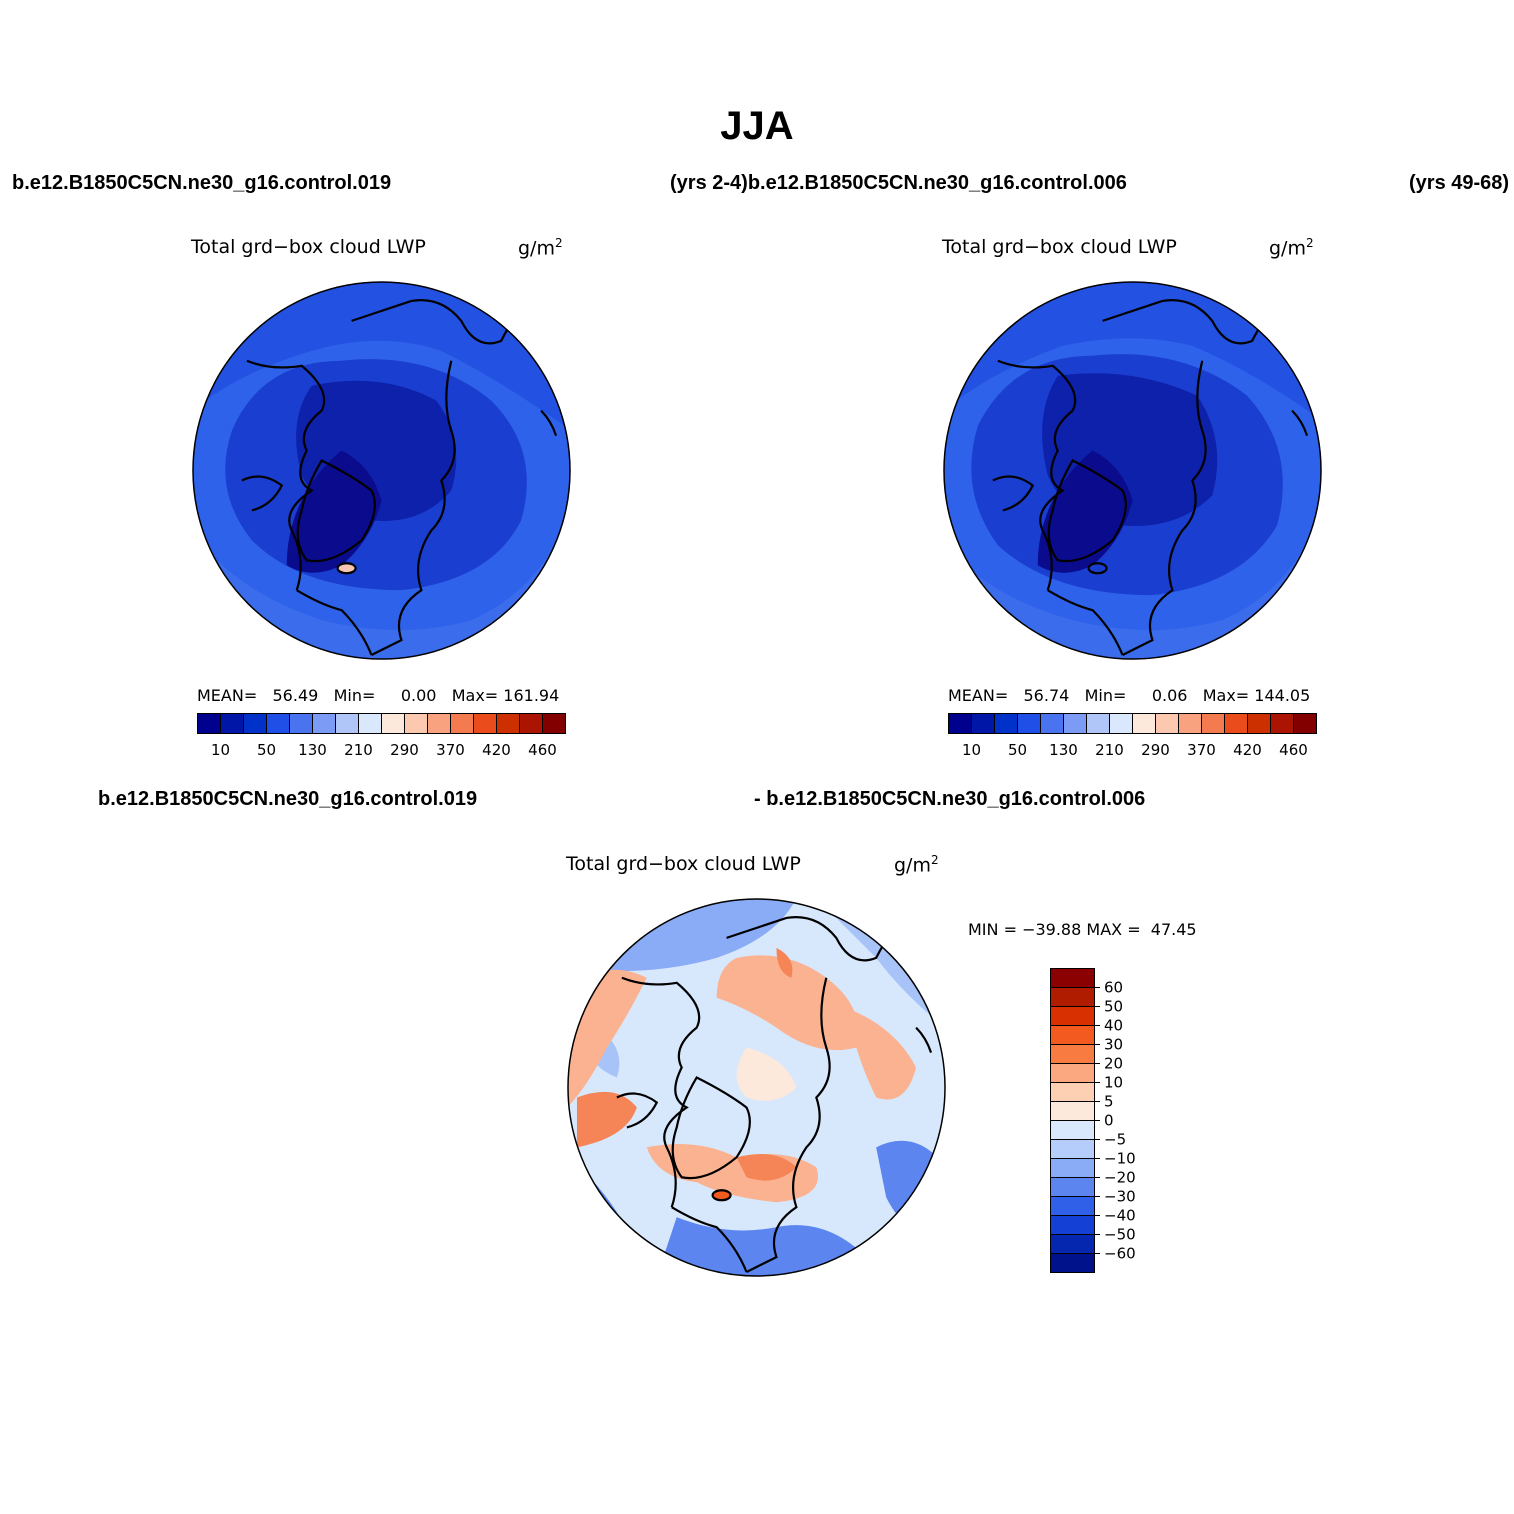  Describe the element at coordinates (1017, 750) in the screenshot. I see `panel2-colorbar-label: 50` at that location.